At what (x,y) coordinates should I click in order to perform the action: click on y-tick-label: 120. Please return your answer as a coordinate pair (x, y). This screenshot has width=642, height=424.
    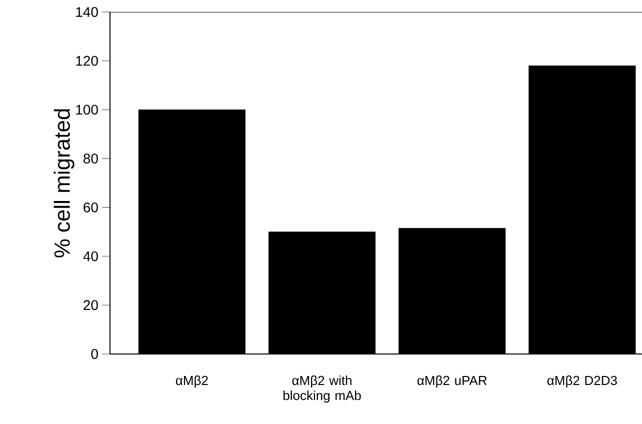
    Looking at the image, I should click on (87, 61).